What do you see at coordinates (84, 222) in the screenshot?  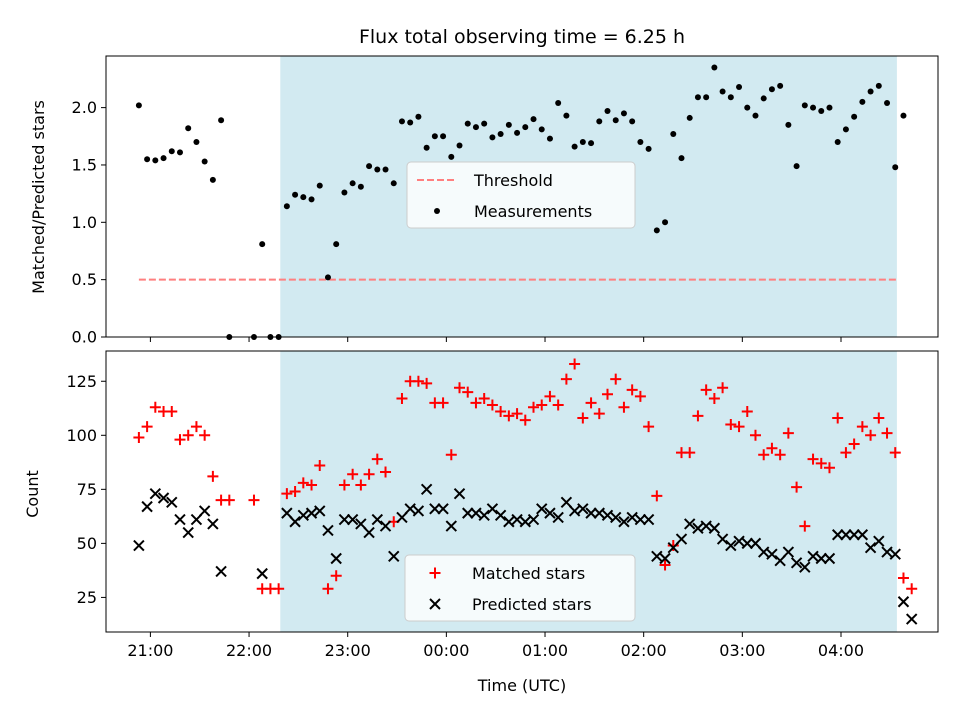 I see `y-tick-label: 1.0` at bounding box center [84, 222].